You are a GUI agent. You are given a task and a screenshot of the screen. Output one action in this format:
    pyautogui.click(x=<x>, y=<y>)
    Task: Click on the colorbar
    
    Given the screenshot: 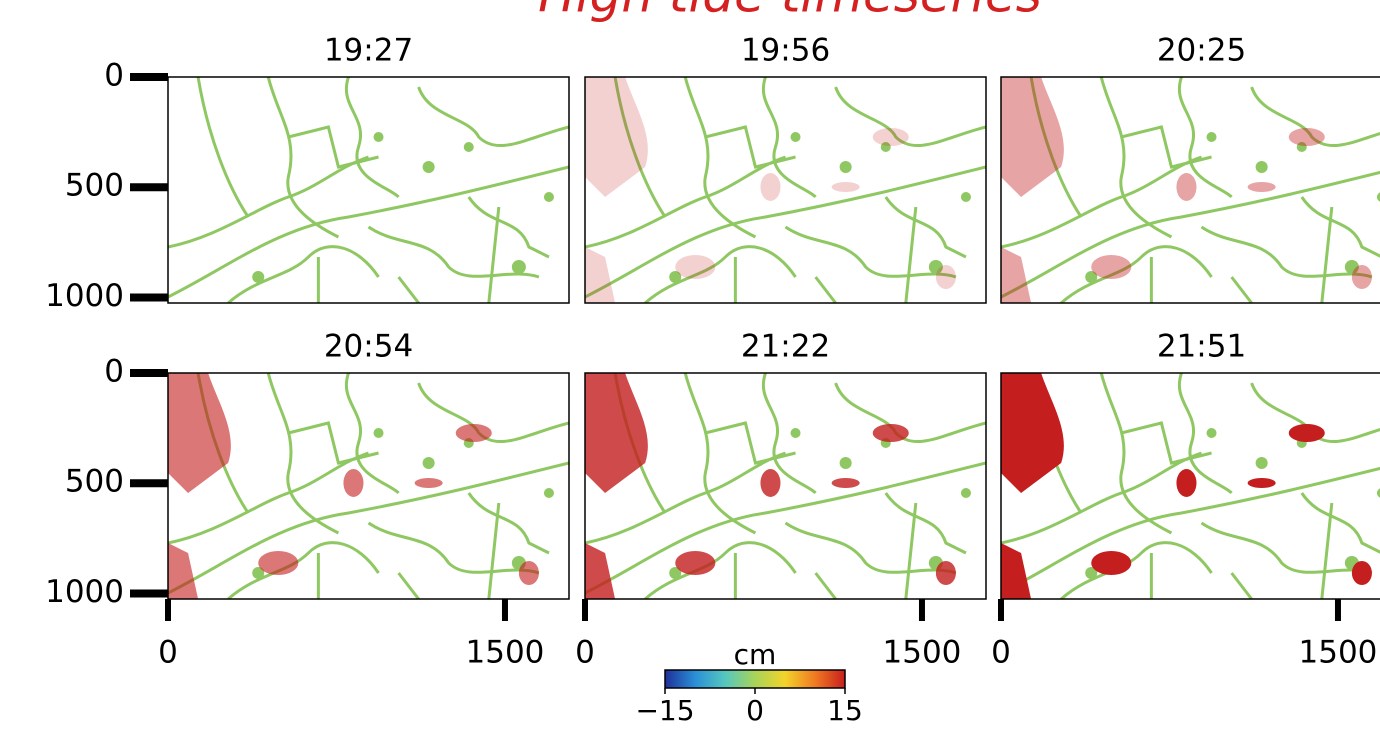 What is the action you would take?
    pyautogui.click(x=755, y=679)
    